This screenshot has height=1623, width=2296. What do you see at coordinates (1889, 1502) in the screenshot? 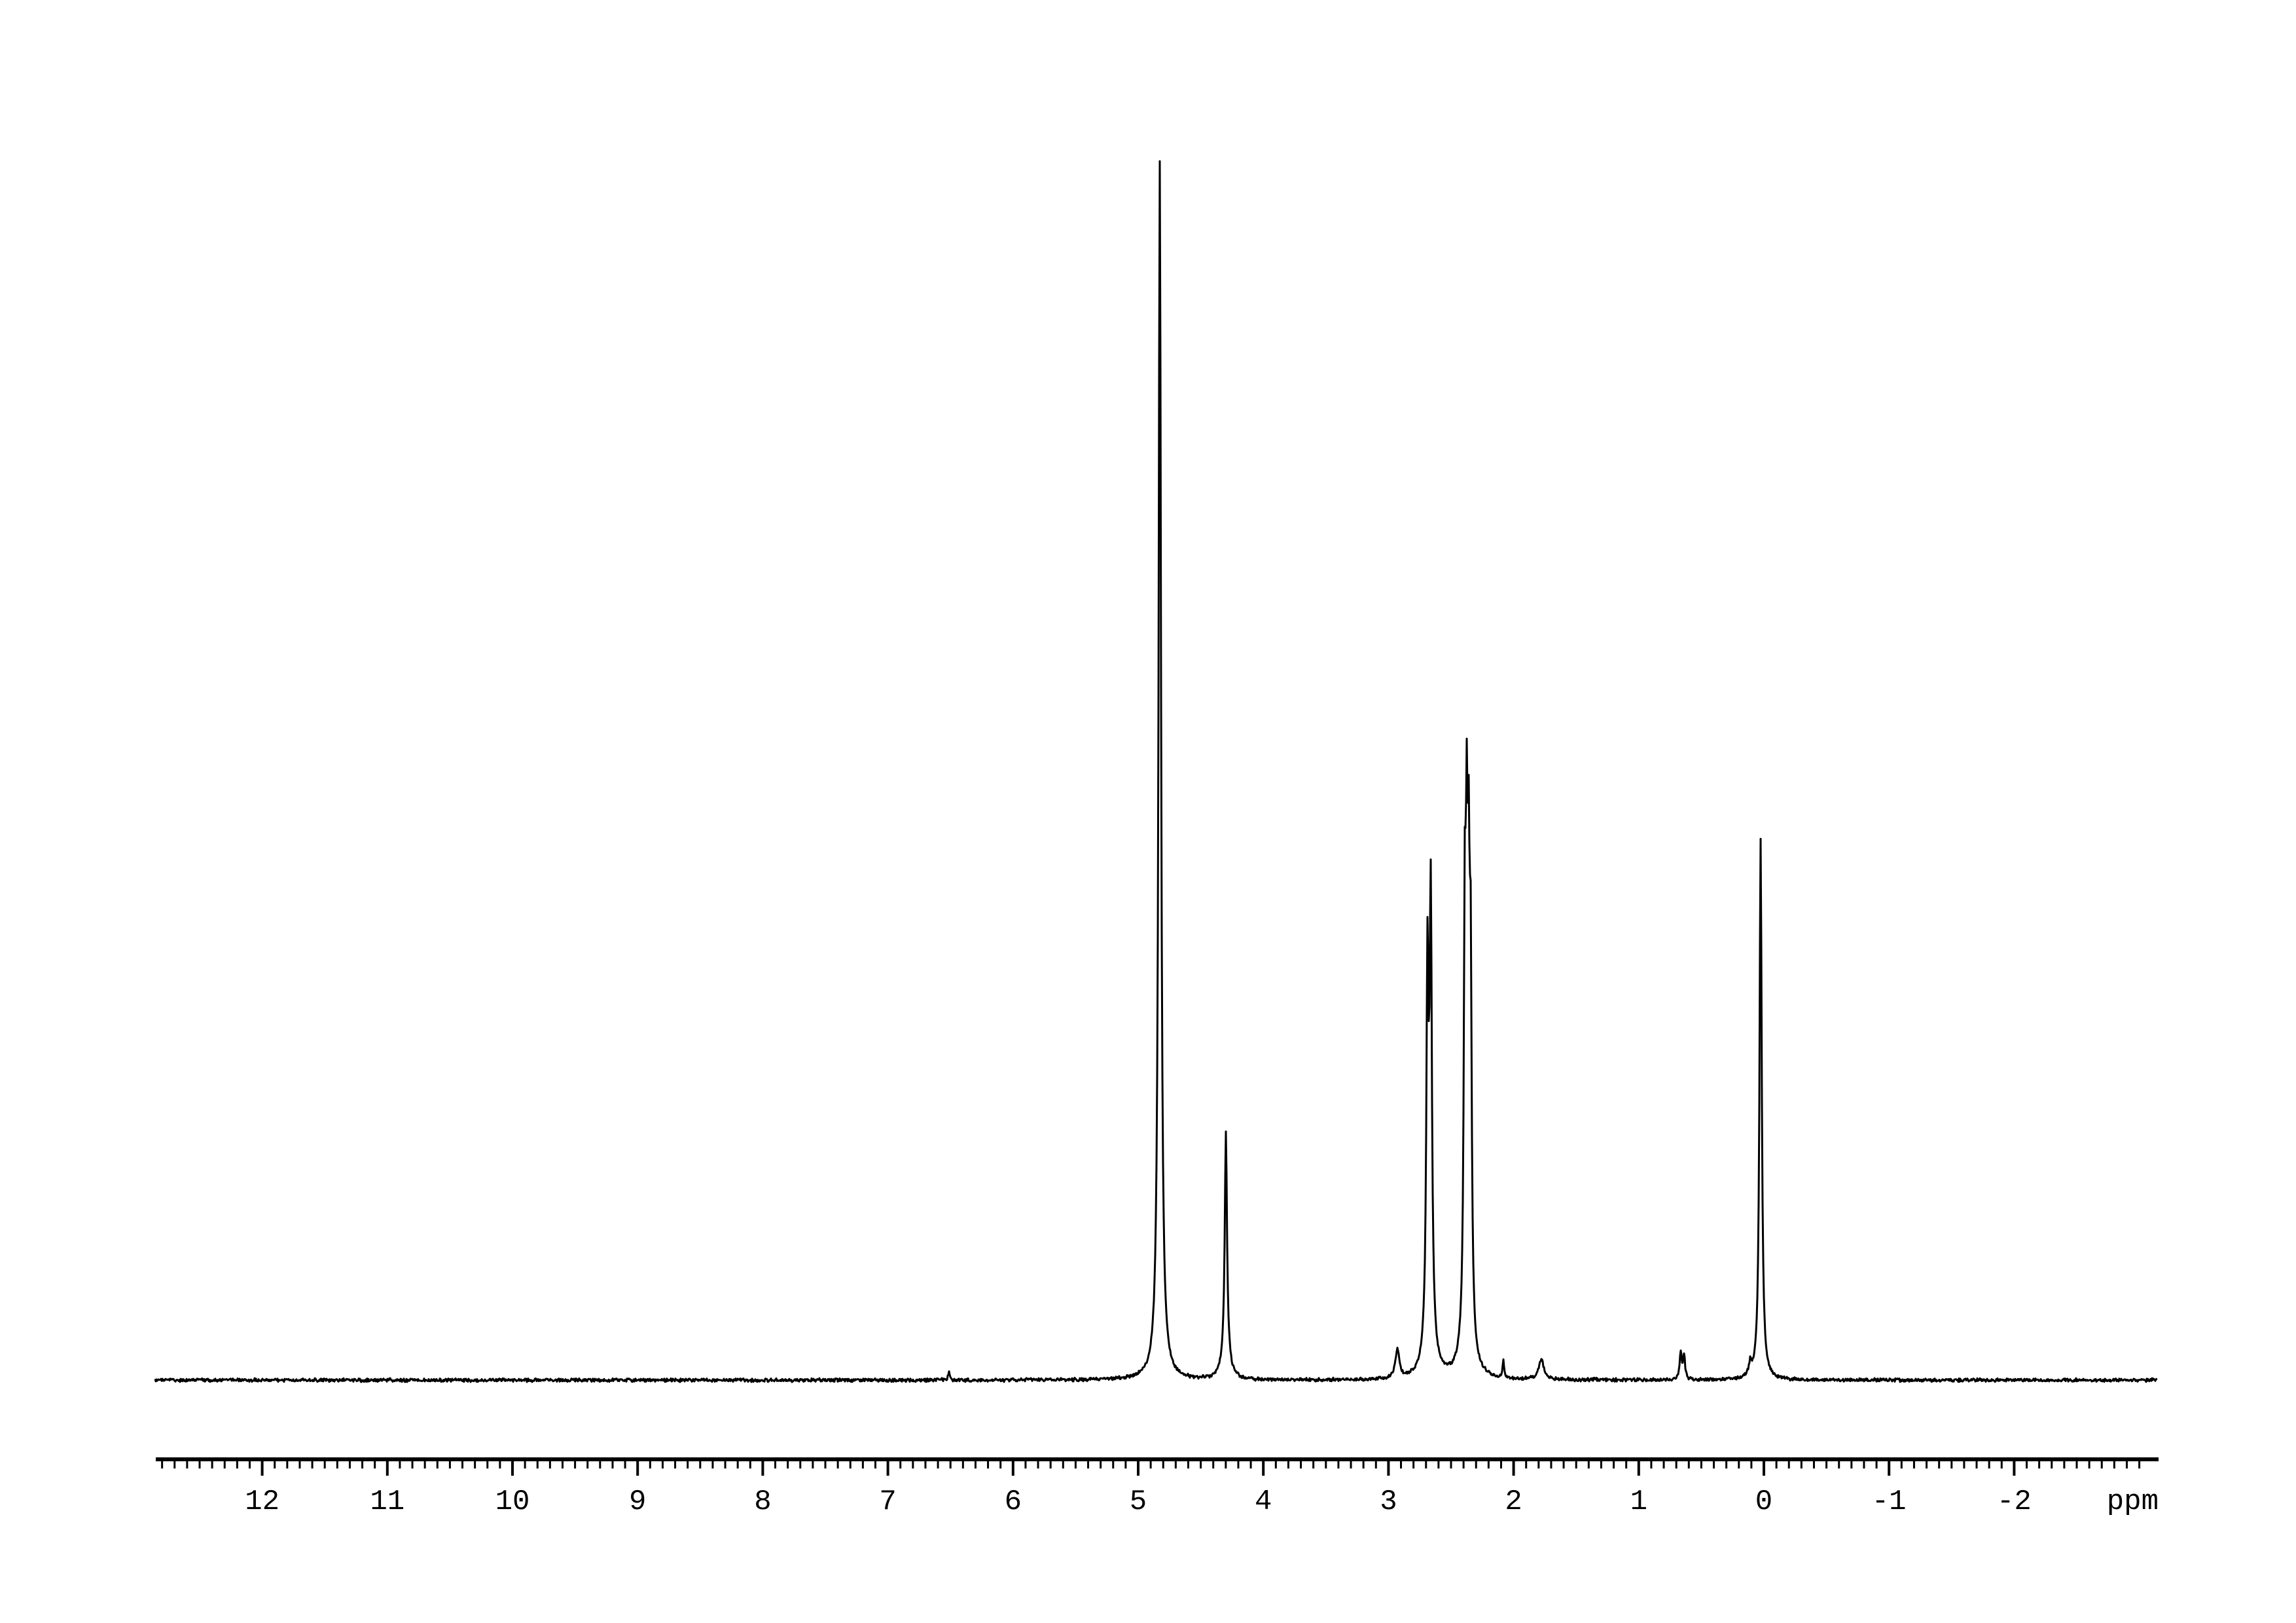
I see `tick-label--1: -1` at bounding box center [1889, 1502].